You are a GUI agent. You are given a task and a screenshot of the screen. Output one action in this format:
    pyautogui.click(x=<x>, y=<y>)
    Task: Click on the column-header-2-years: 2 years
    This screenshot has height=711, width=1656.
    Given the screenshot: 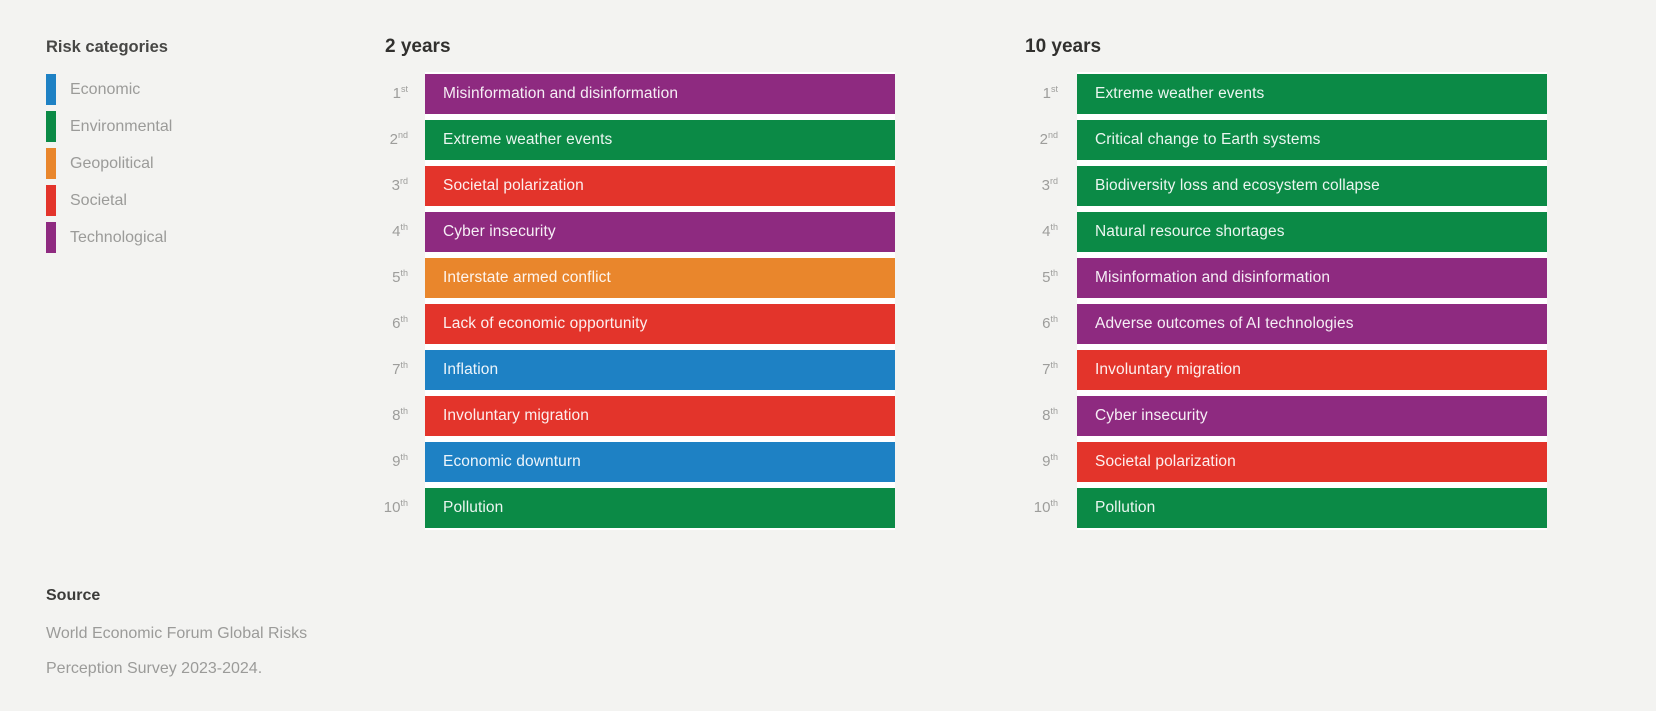 What is the action you would take?
    pyautogui.click(x=418, y=46)
    